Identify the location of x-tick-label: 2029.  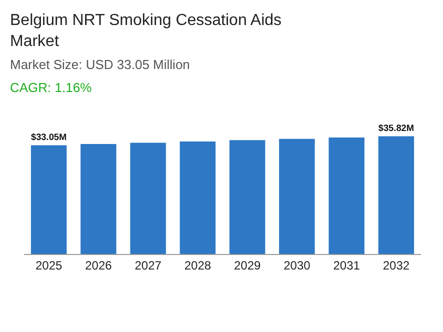
(247, 265).